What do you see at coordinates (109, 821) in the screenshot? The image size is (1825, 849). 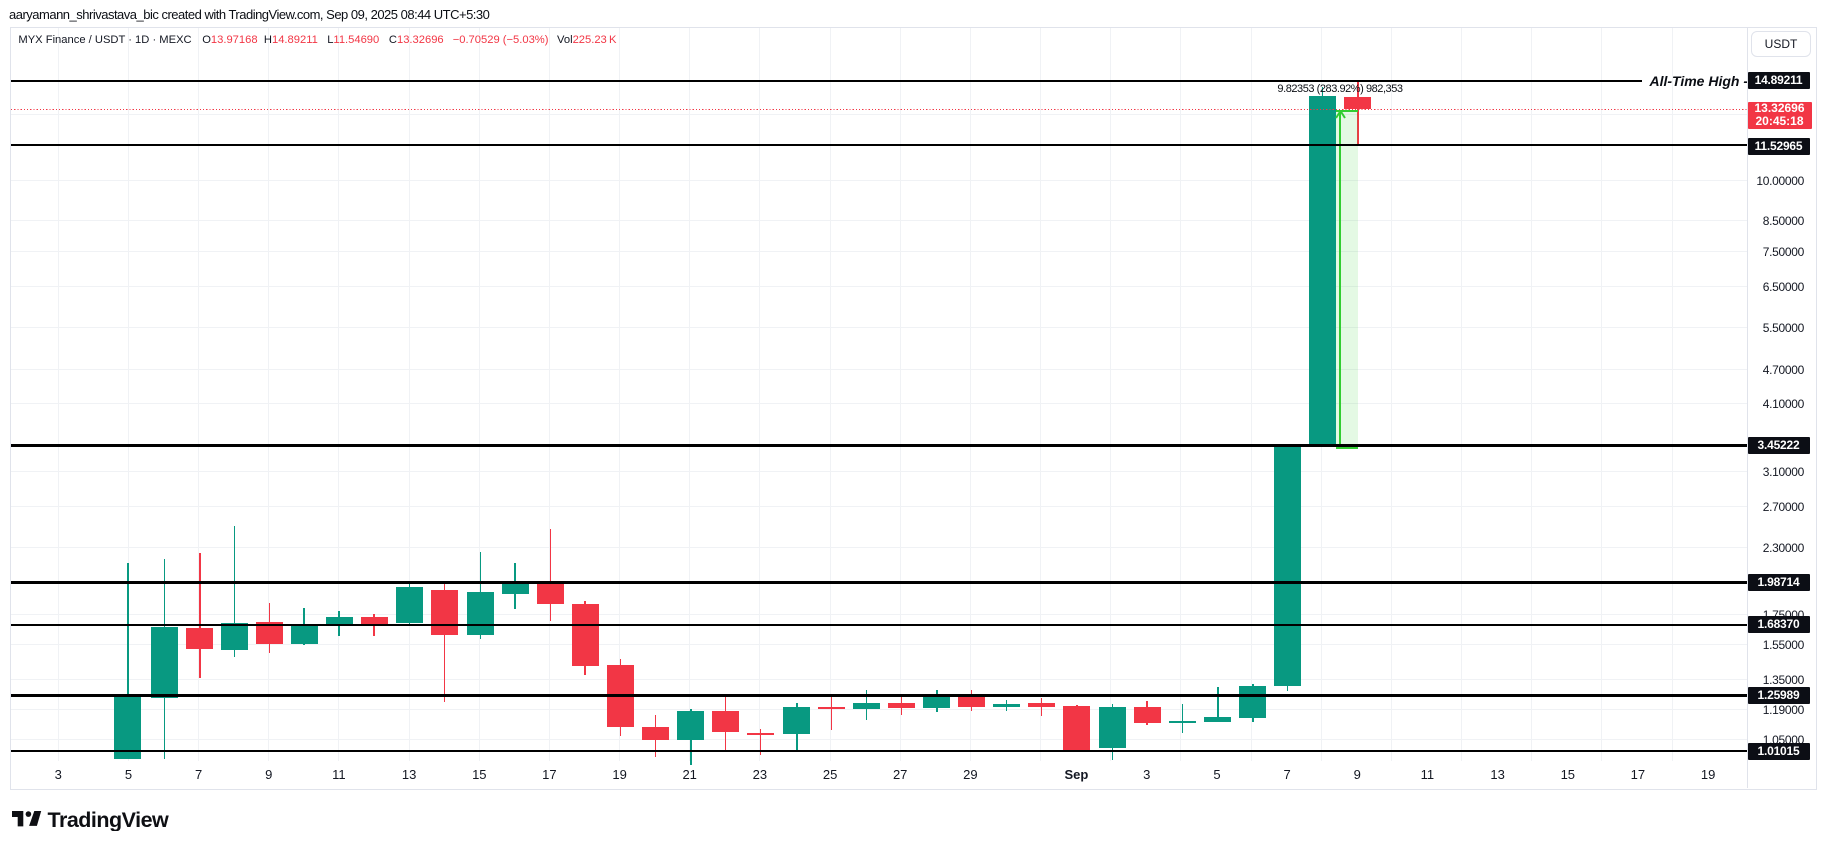 I see `svg-text: TradingView` at bounding box center [109, 821].